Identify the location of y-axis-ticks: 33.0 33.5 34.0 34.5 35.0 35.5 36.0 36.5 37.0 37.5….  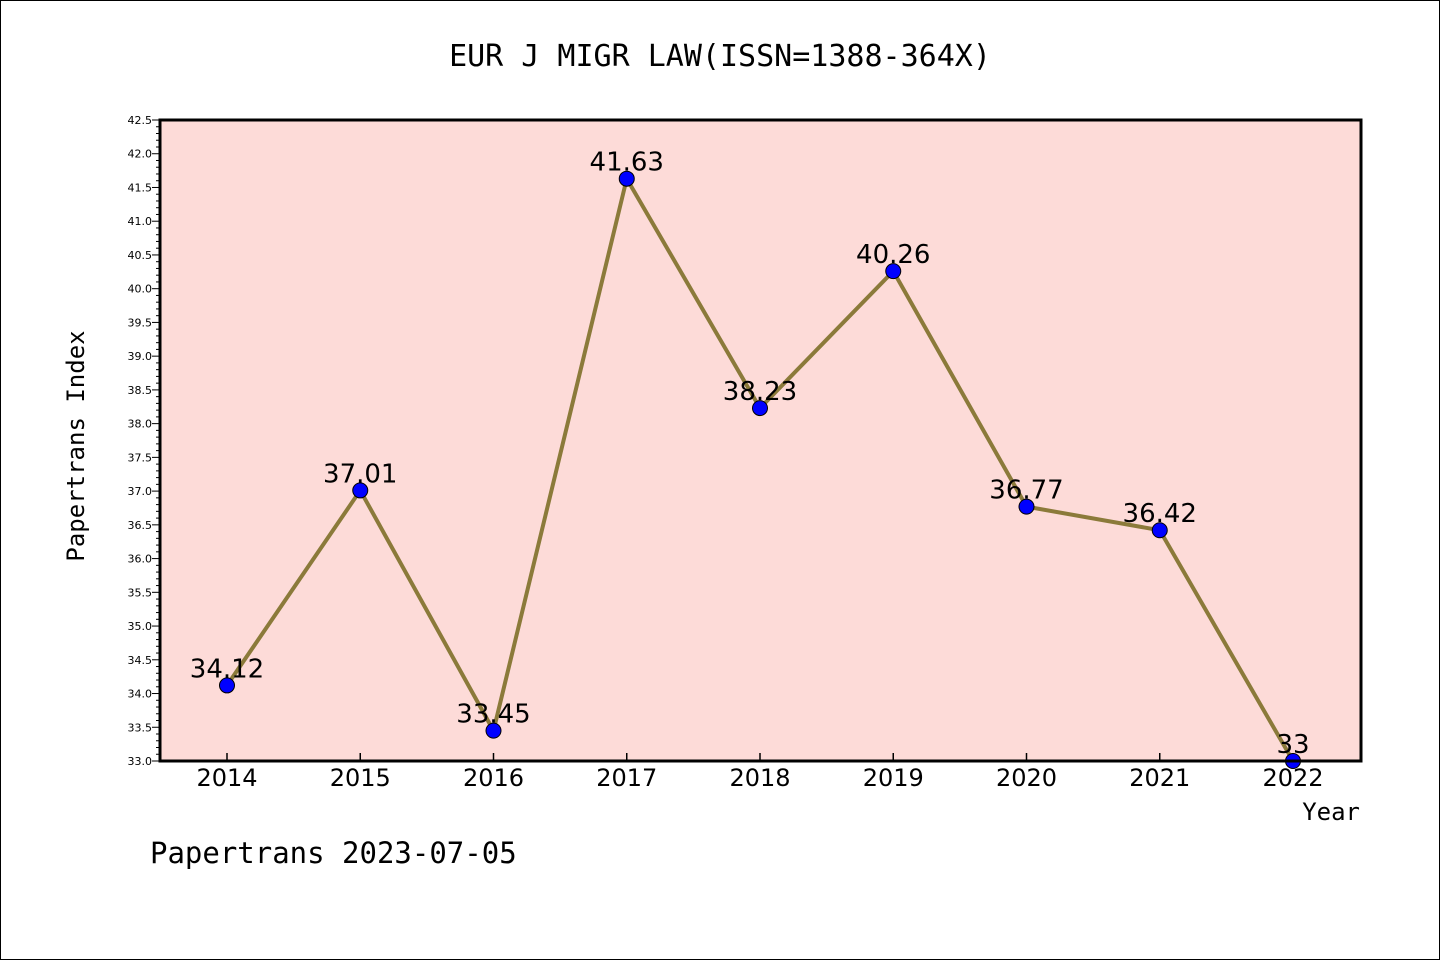
(144, 441).